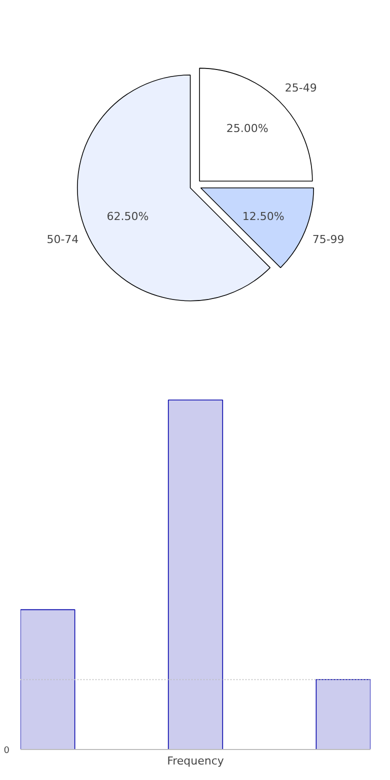  Describe the element at coordinates (328, 239) in the screenshot. I see `slice-label: 75-99` at that location.